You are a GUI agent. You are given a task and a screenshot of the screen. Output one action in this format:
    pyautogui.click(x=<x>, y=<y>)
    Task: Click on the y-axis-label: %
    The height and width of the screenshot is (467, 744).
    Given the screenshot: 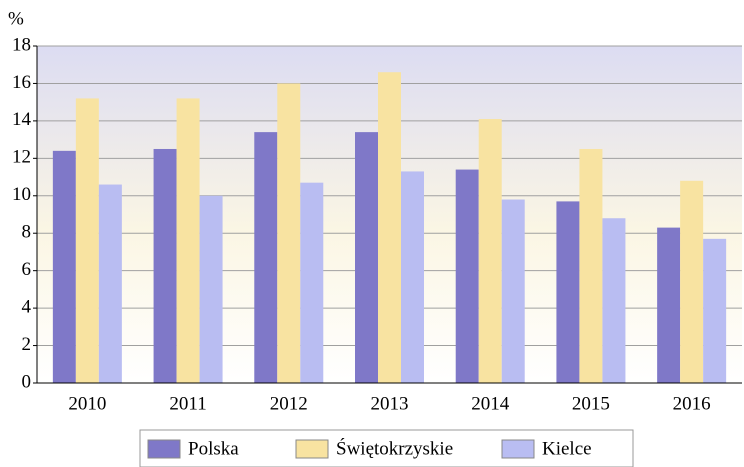 What is the action you would take?
    pyautogui.click(x=16, y=18)
    